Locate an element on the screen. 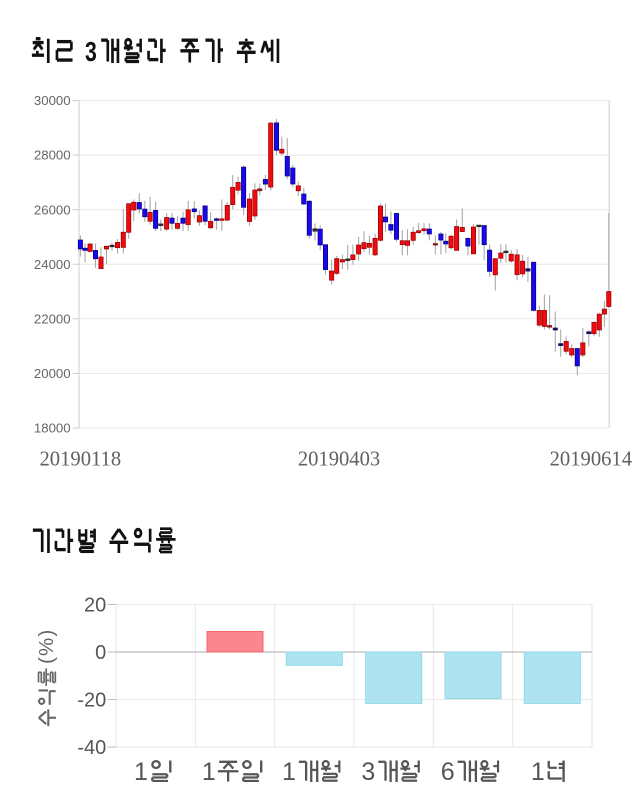  svg-text: 20 is located at coordinates (95, 605).